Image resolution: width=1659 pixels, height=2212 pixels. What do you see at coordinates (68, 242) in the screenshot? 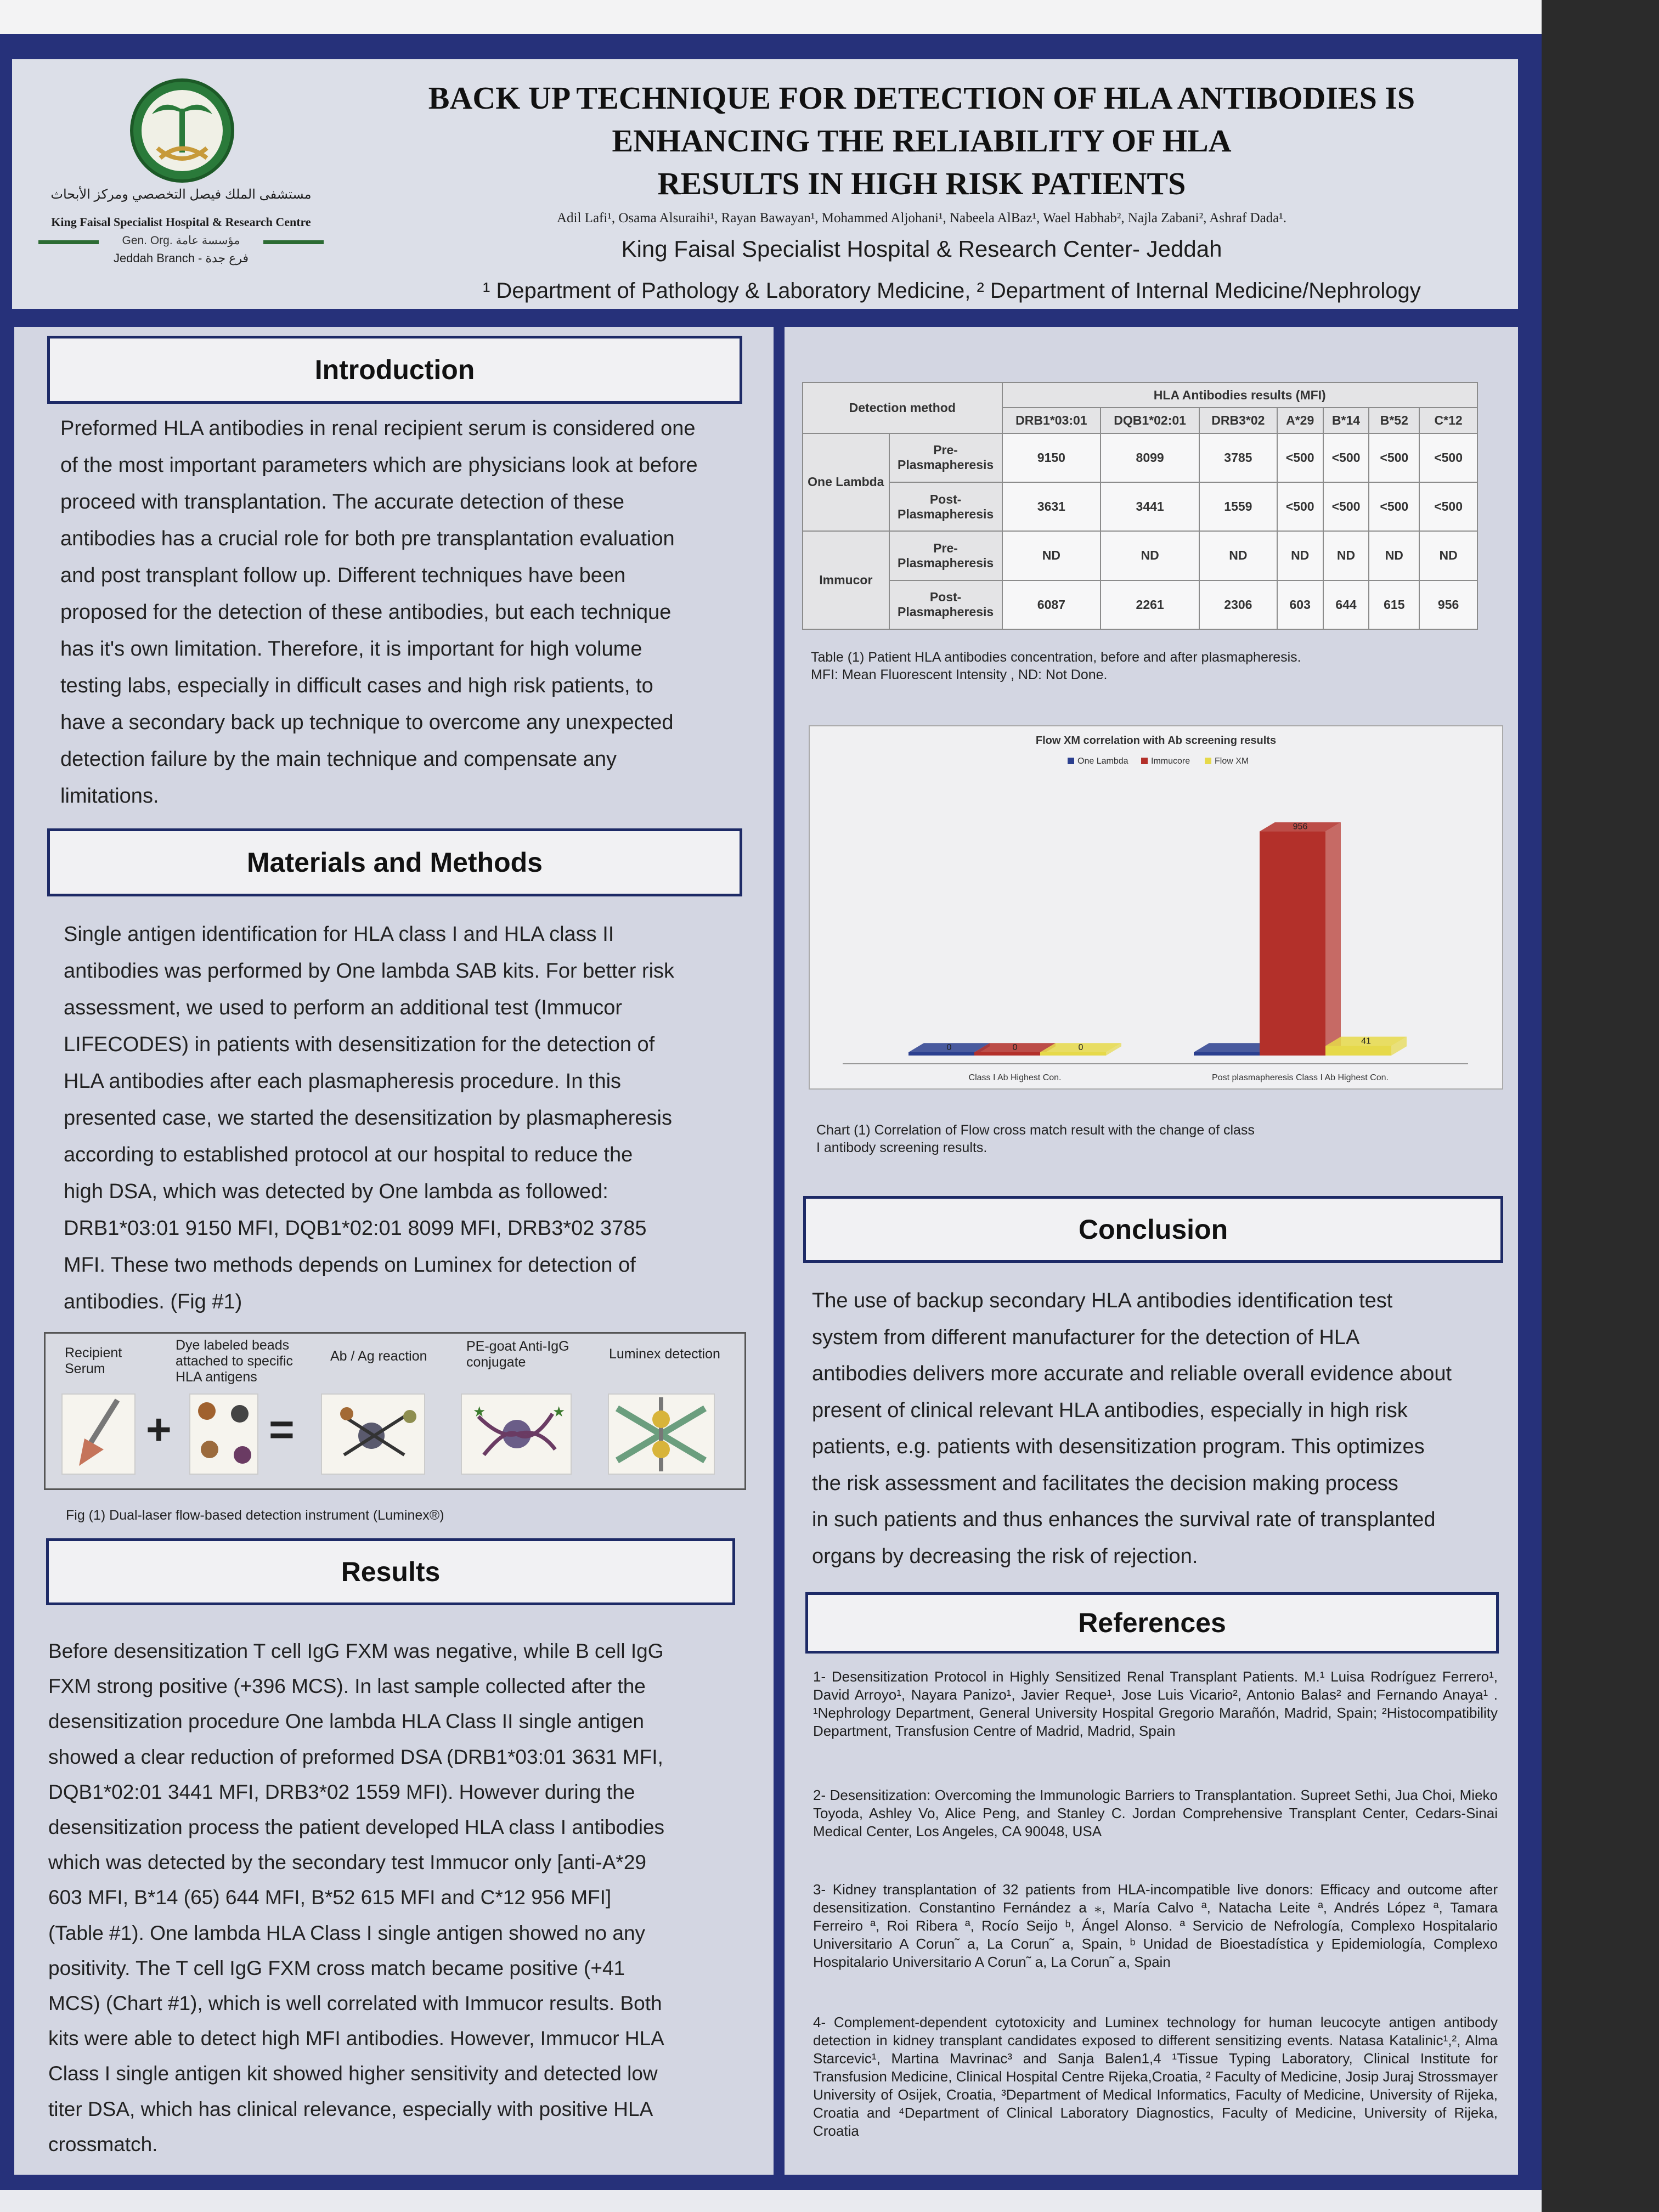
I see `logo-divider-left` at bounding box center [68, 242].